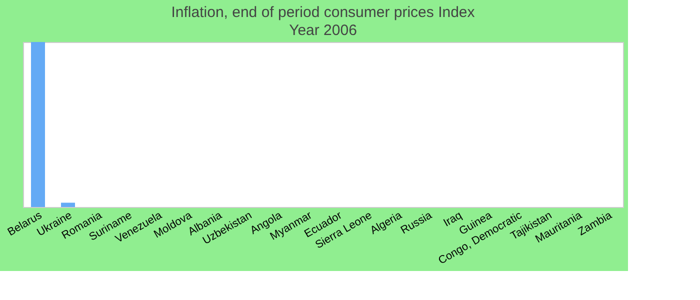 This screenshot has height=300, width=700. Describe the element at coordinates (323, 12) in the screenshot. I see `chart-title: Inflation, end of period consumer prices Index` at that location.